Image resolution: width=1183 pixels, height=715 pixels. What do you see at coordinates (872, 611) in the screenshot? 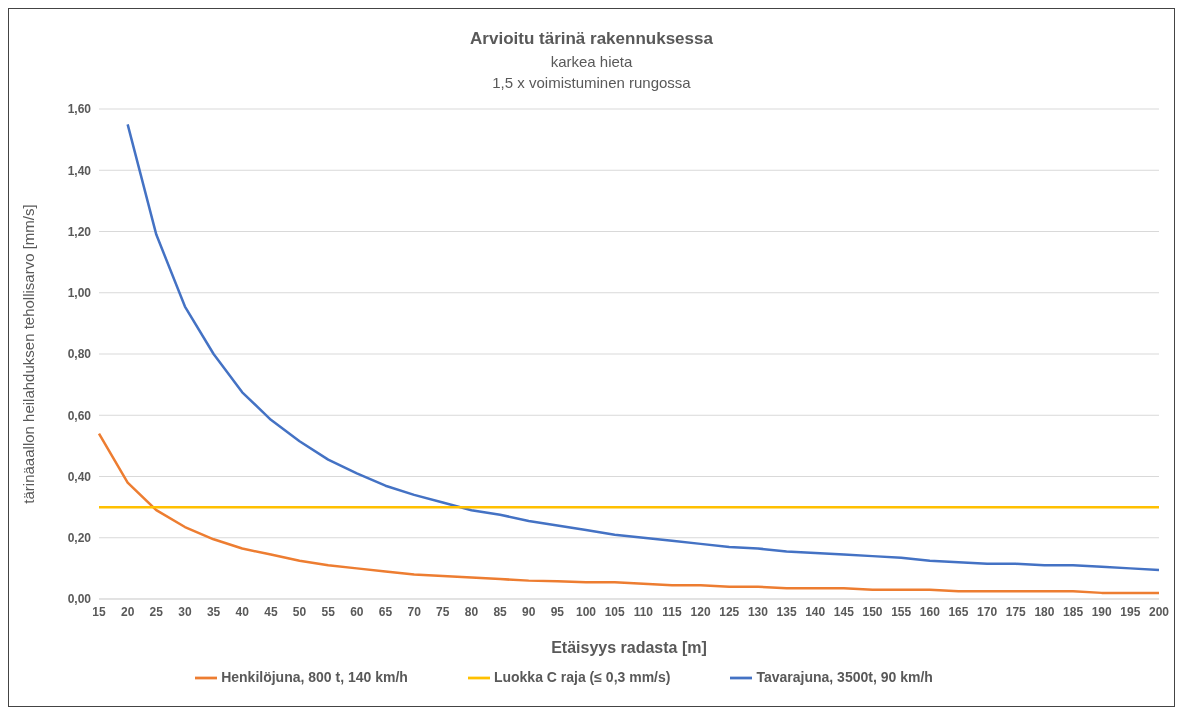
I see `x-tick-label: 150` at bounding box center [872, 611].